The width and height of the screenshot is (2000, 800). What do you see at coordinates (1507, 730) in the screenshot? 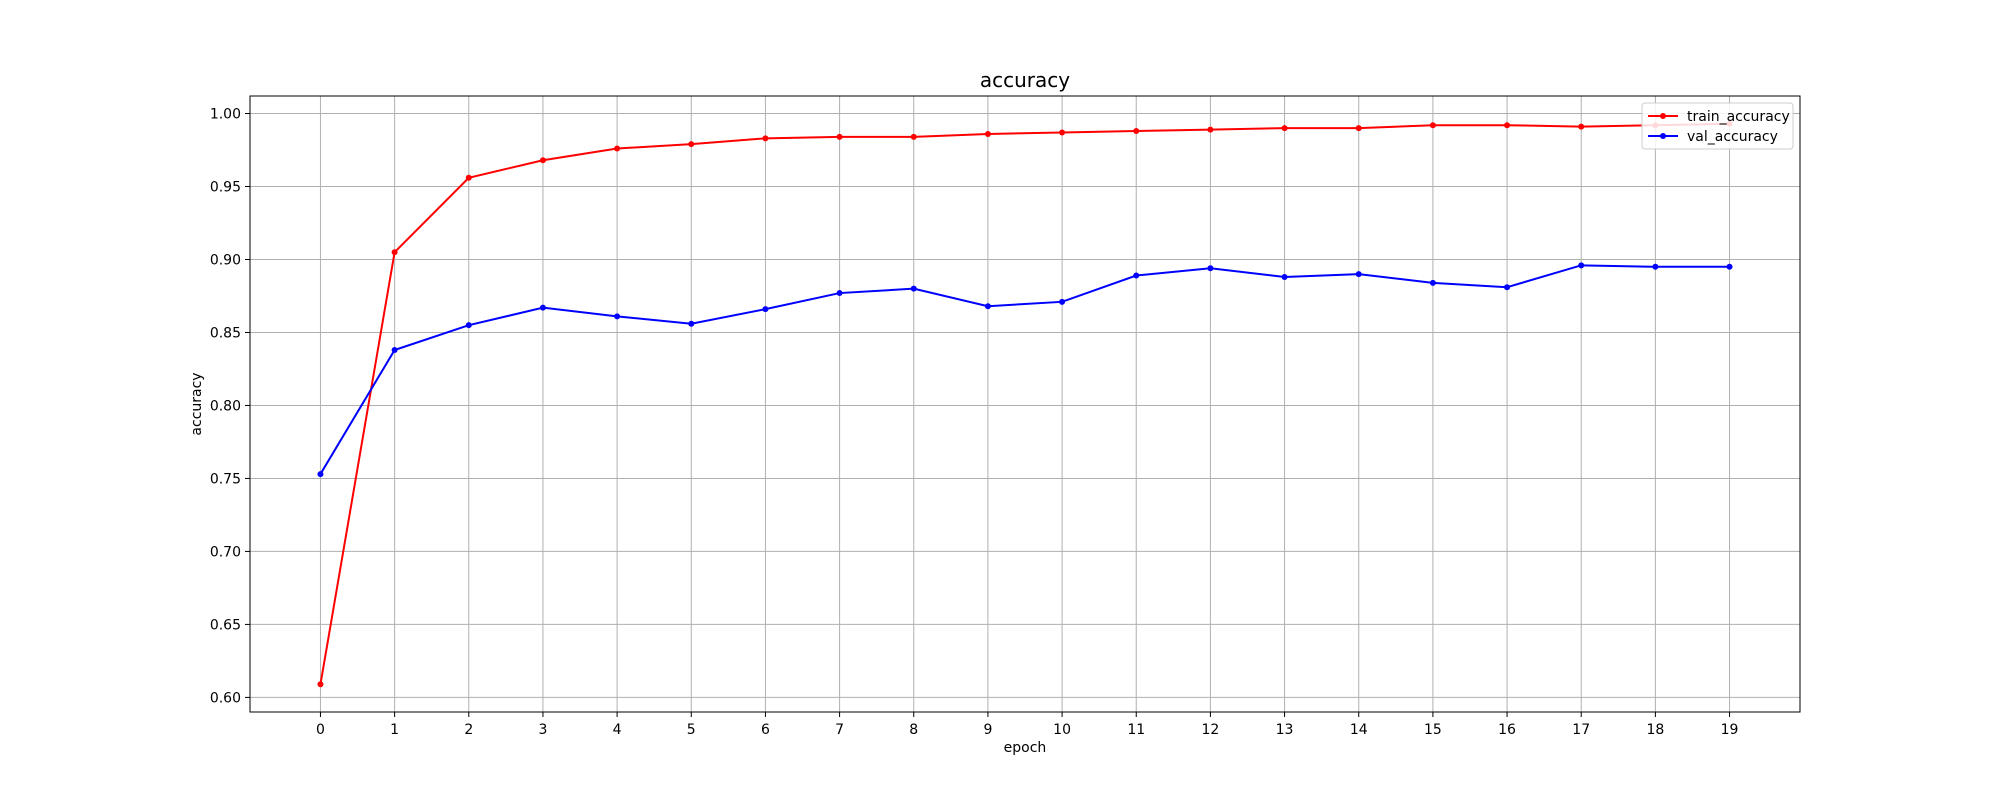
I see `x-tick-label: 16` at bounding box center [1507, 730].